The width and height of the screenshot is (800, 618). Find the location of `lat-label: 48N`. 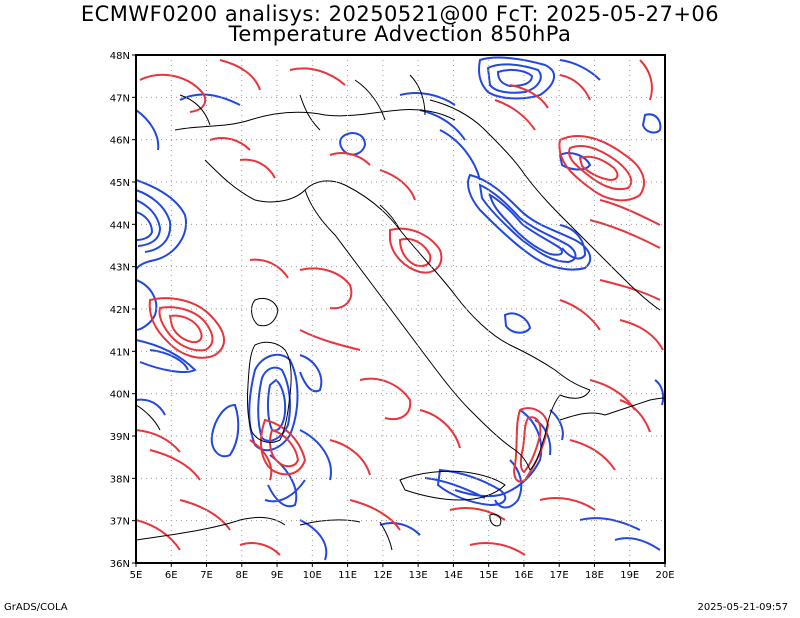

lat-label: 48N is located at coordinates (120, 56).